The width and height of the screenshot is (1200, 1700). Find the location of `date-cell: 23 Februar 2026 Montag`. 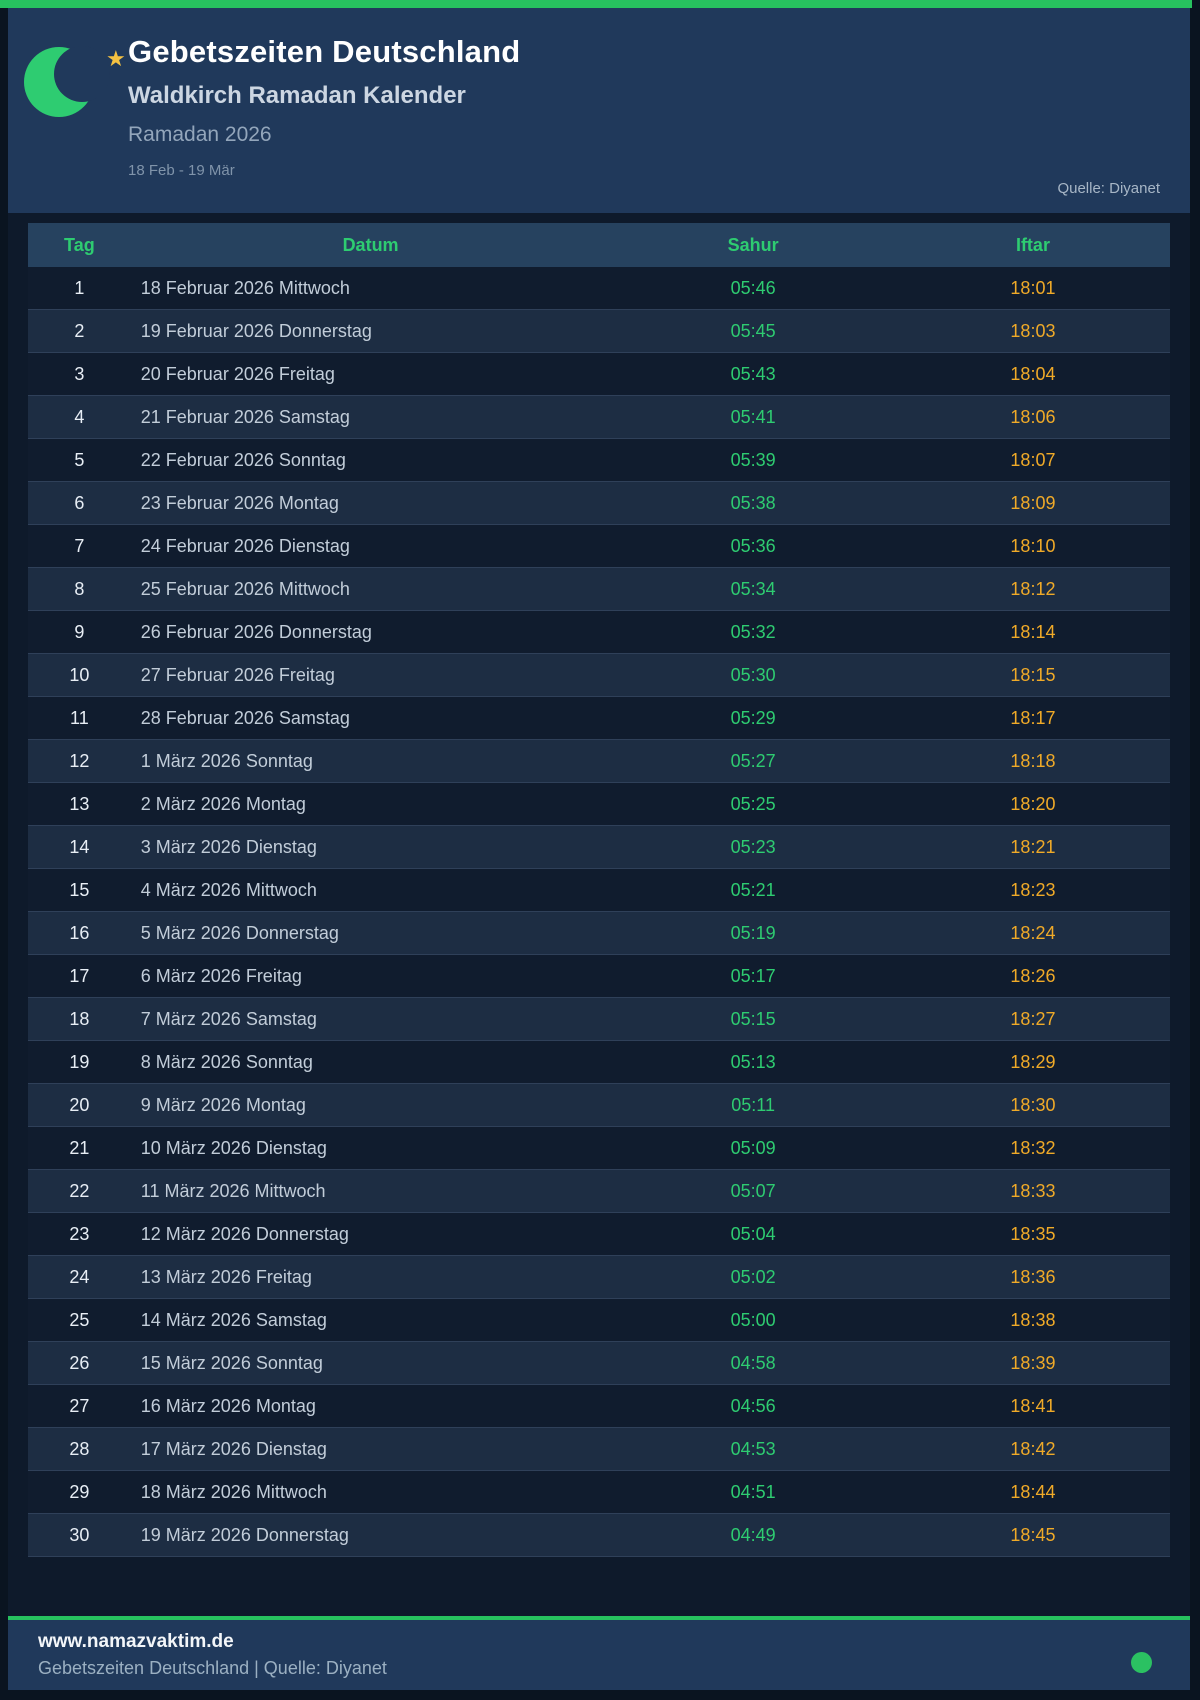

date-cell: 23 Februar 2026 Montag is located at coordinates (239, 502).